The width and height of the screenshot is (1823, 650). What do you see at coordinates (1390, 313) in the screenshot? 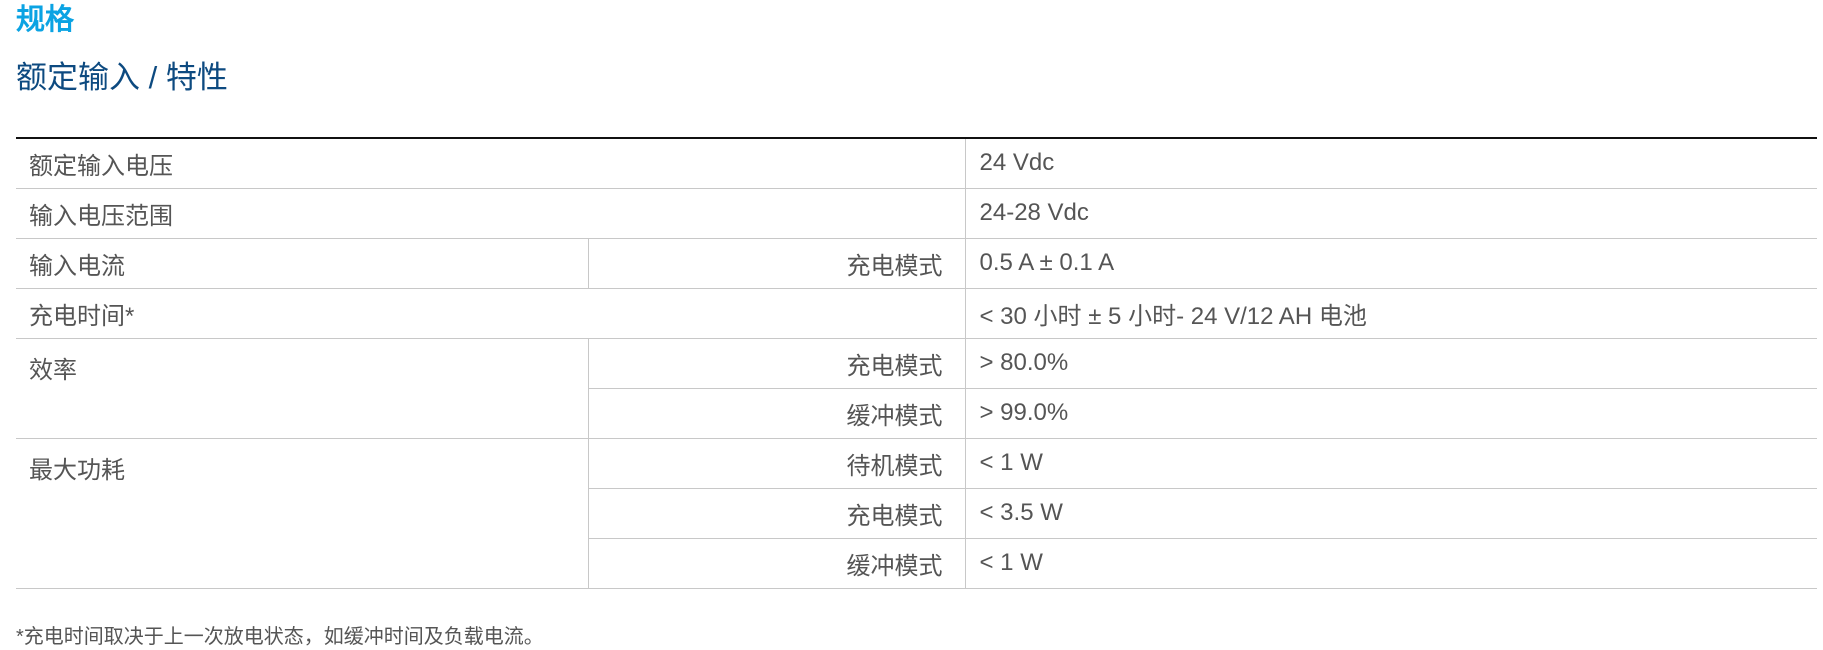
I see `row-value: < 30 小时 ± 5 小时- 24 V/12 AH 电池` at bounding box center [1390, 313].